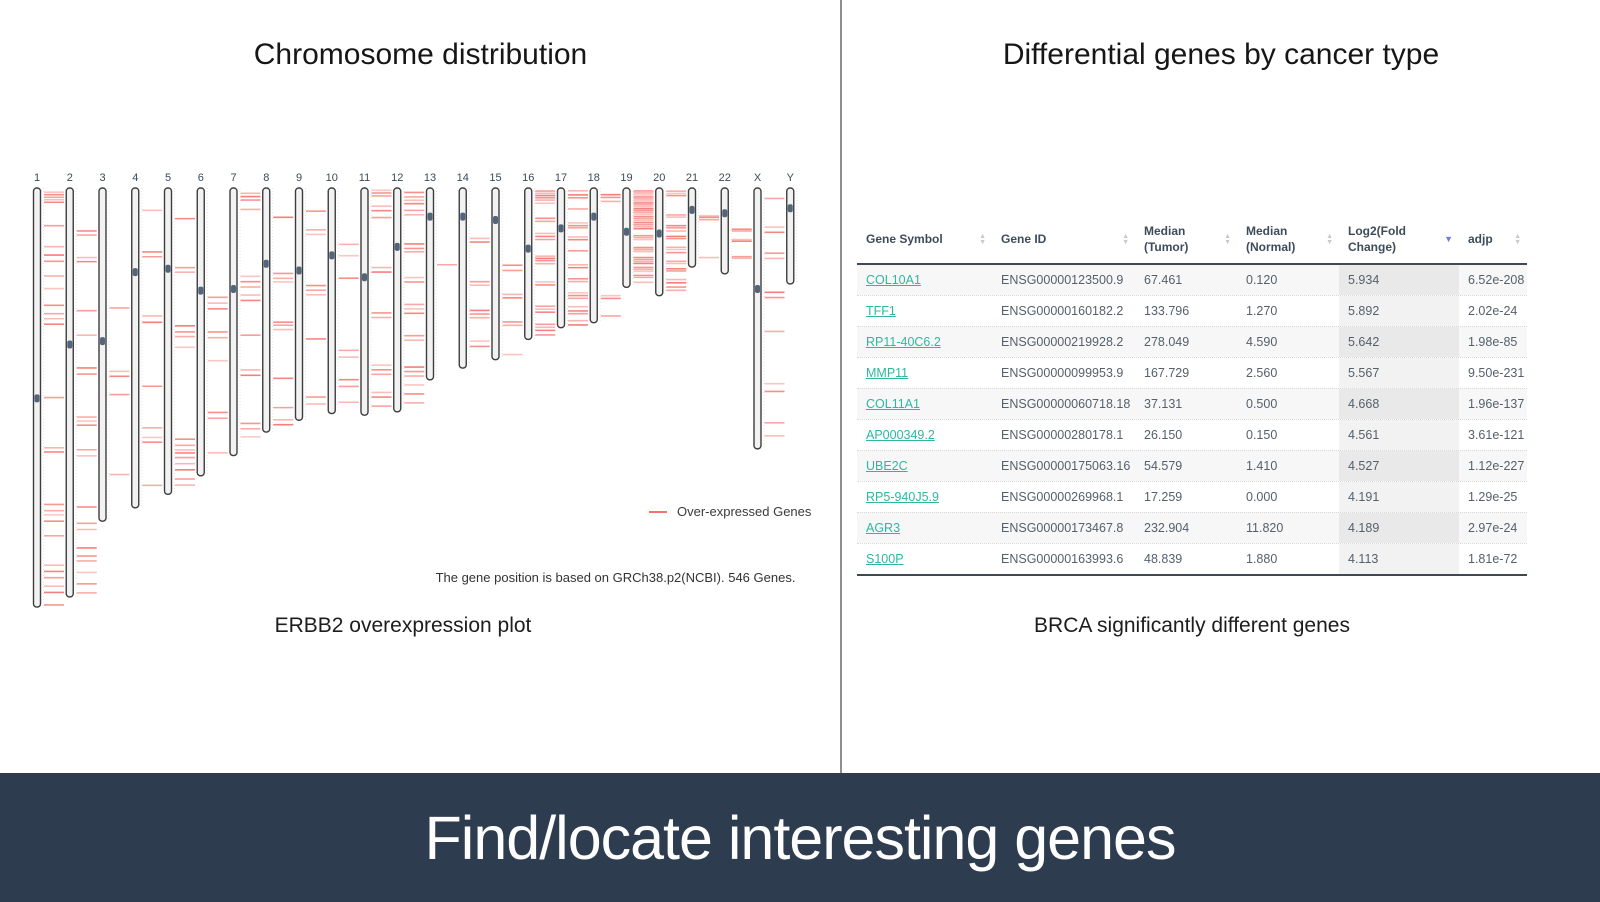 Image resolution: width=1600 pixels, height=902 pixels. Describe the element at coordinates (233, 178) in the screenshot. I see `chromosome-label: 7` at that location.